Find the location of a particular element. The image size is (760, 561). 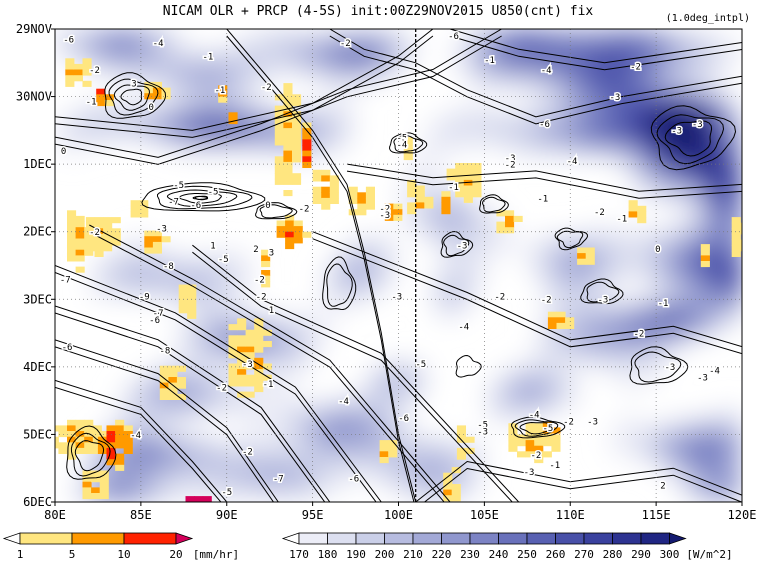

contour-label: -2 is located at coordinates (266, 88).